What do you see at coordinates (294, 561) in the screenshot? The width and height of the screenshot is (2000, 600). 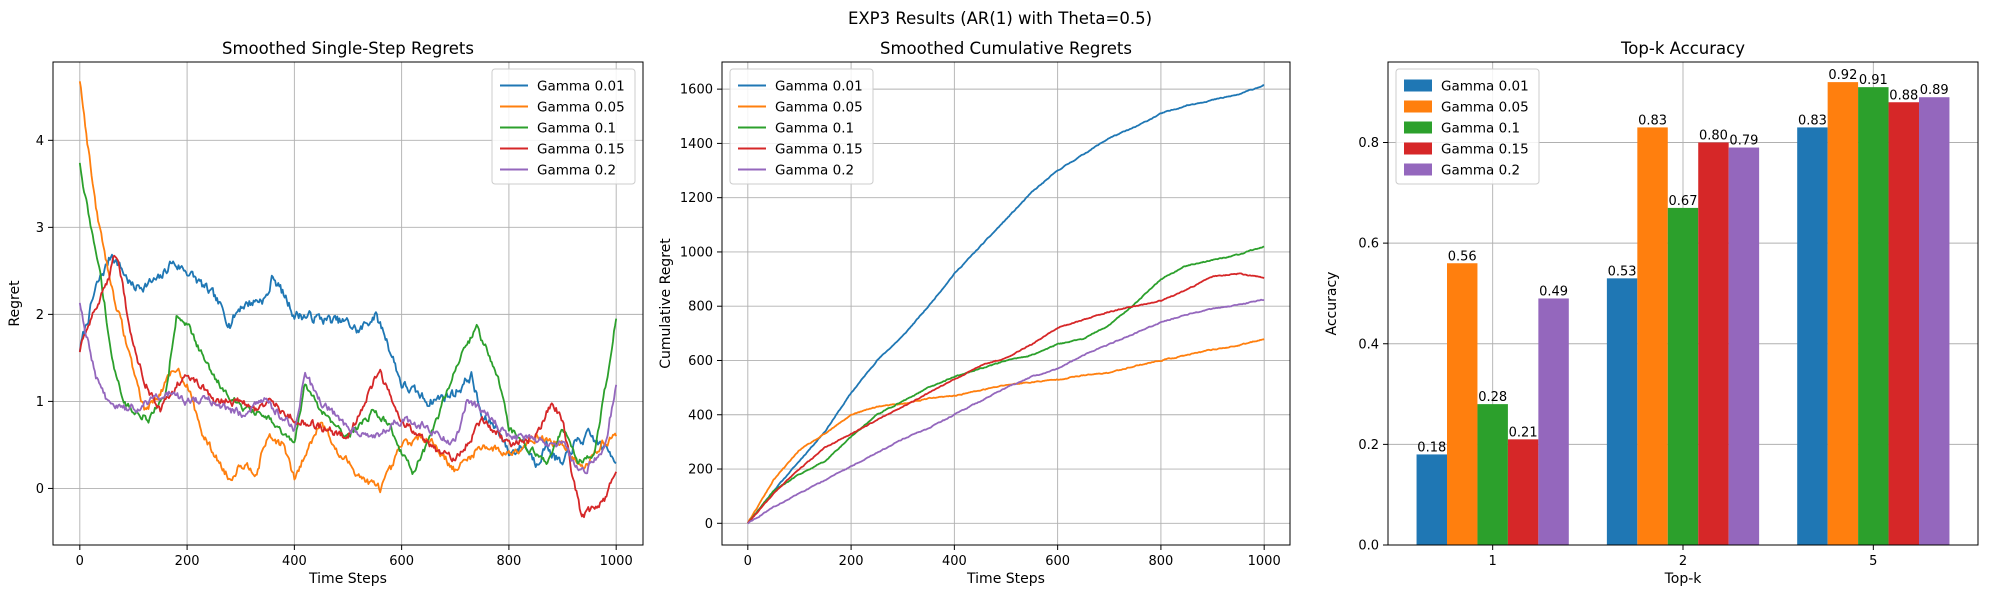 I see `x-tick-label: 400` at bounding box center [294, 561].